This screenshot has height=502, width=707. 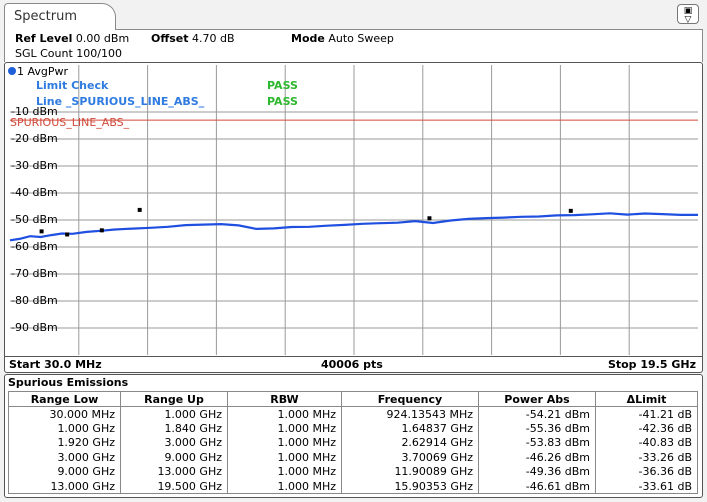 I want to click on window-menu-icon: ▣ ▽, so click(x=688, y=15).